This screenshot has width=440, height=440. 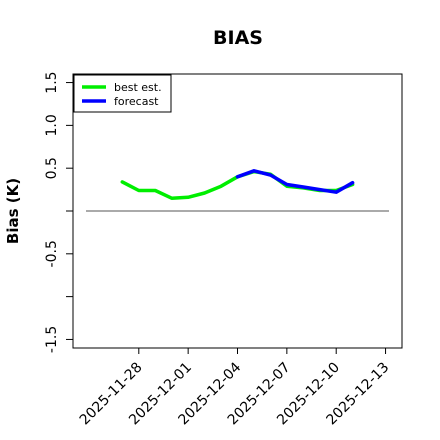 I want to click on legend: best est.forecast, so click(x=122, y=93).